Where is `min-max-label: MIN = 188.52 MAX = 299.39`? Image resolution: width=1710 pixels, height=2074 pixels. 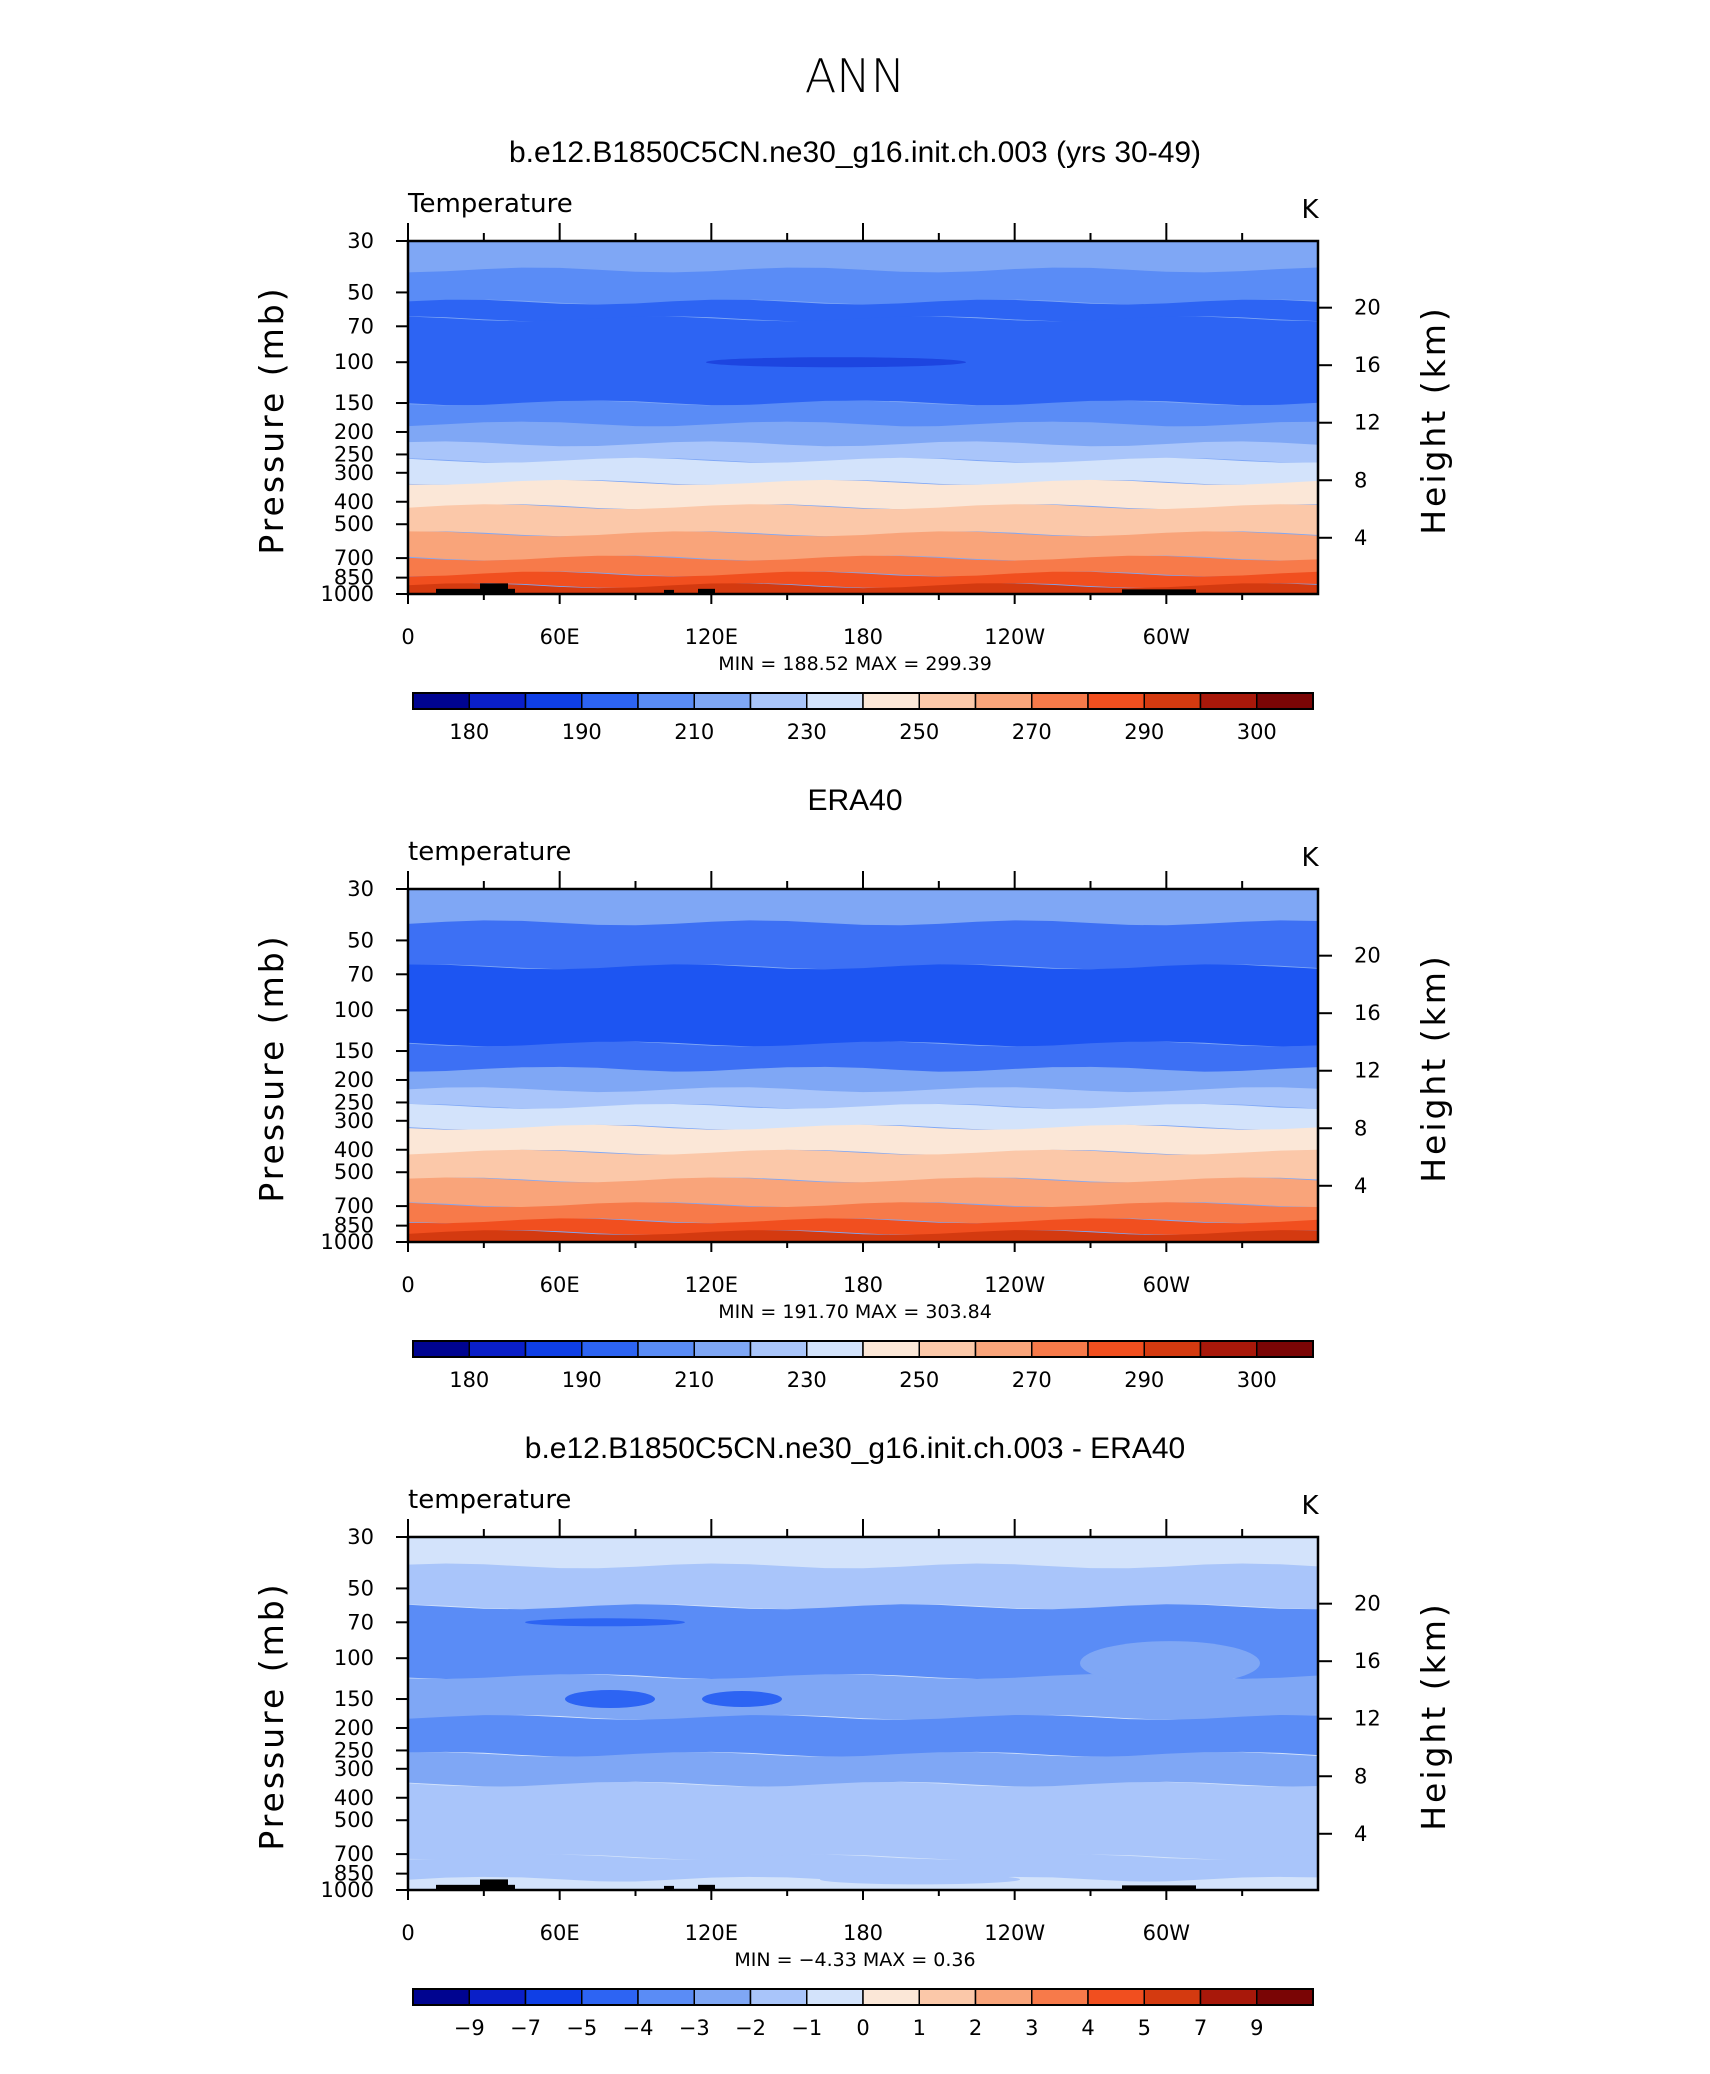
min-max-label: MIN = 188.52 MAX = 299.39 is located at coordinates (855, 664).